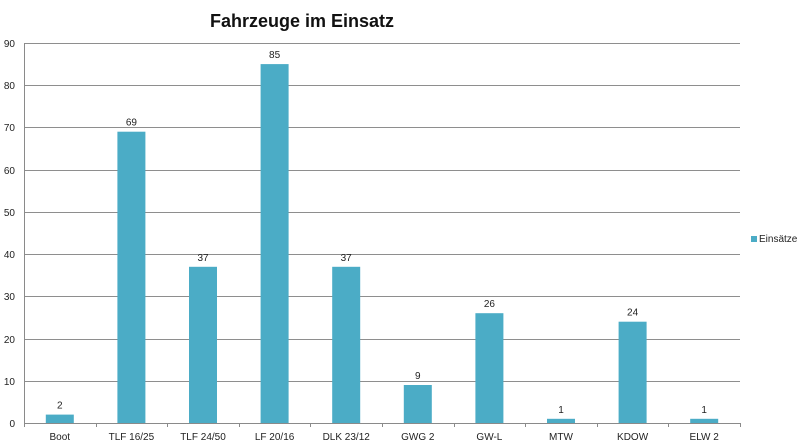 The height and width of the screenshot is (444, 800). What do you see at coordinates (10, 297) in the screenshot?
I see `y-tick-label: 30` at bounding box center [10, 297].